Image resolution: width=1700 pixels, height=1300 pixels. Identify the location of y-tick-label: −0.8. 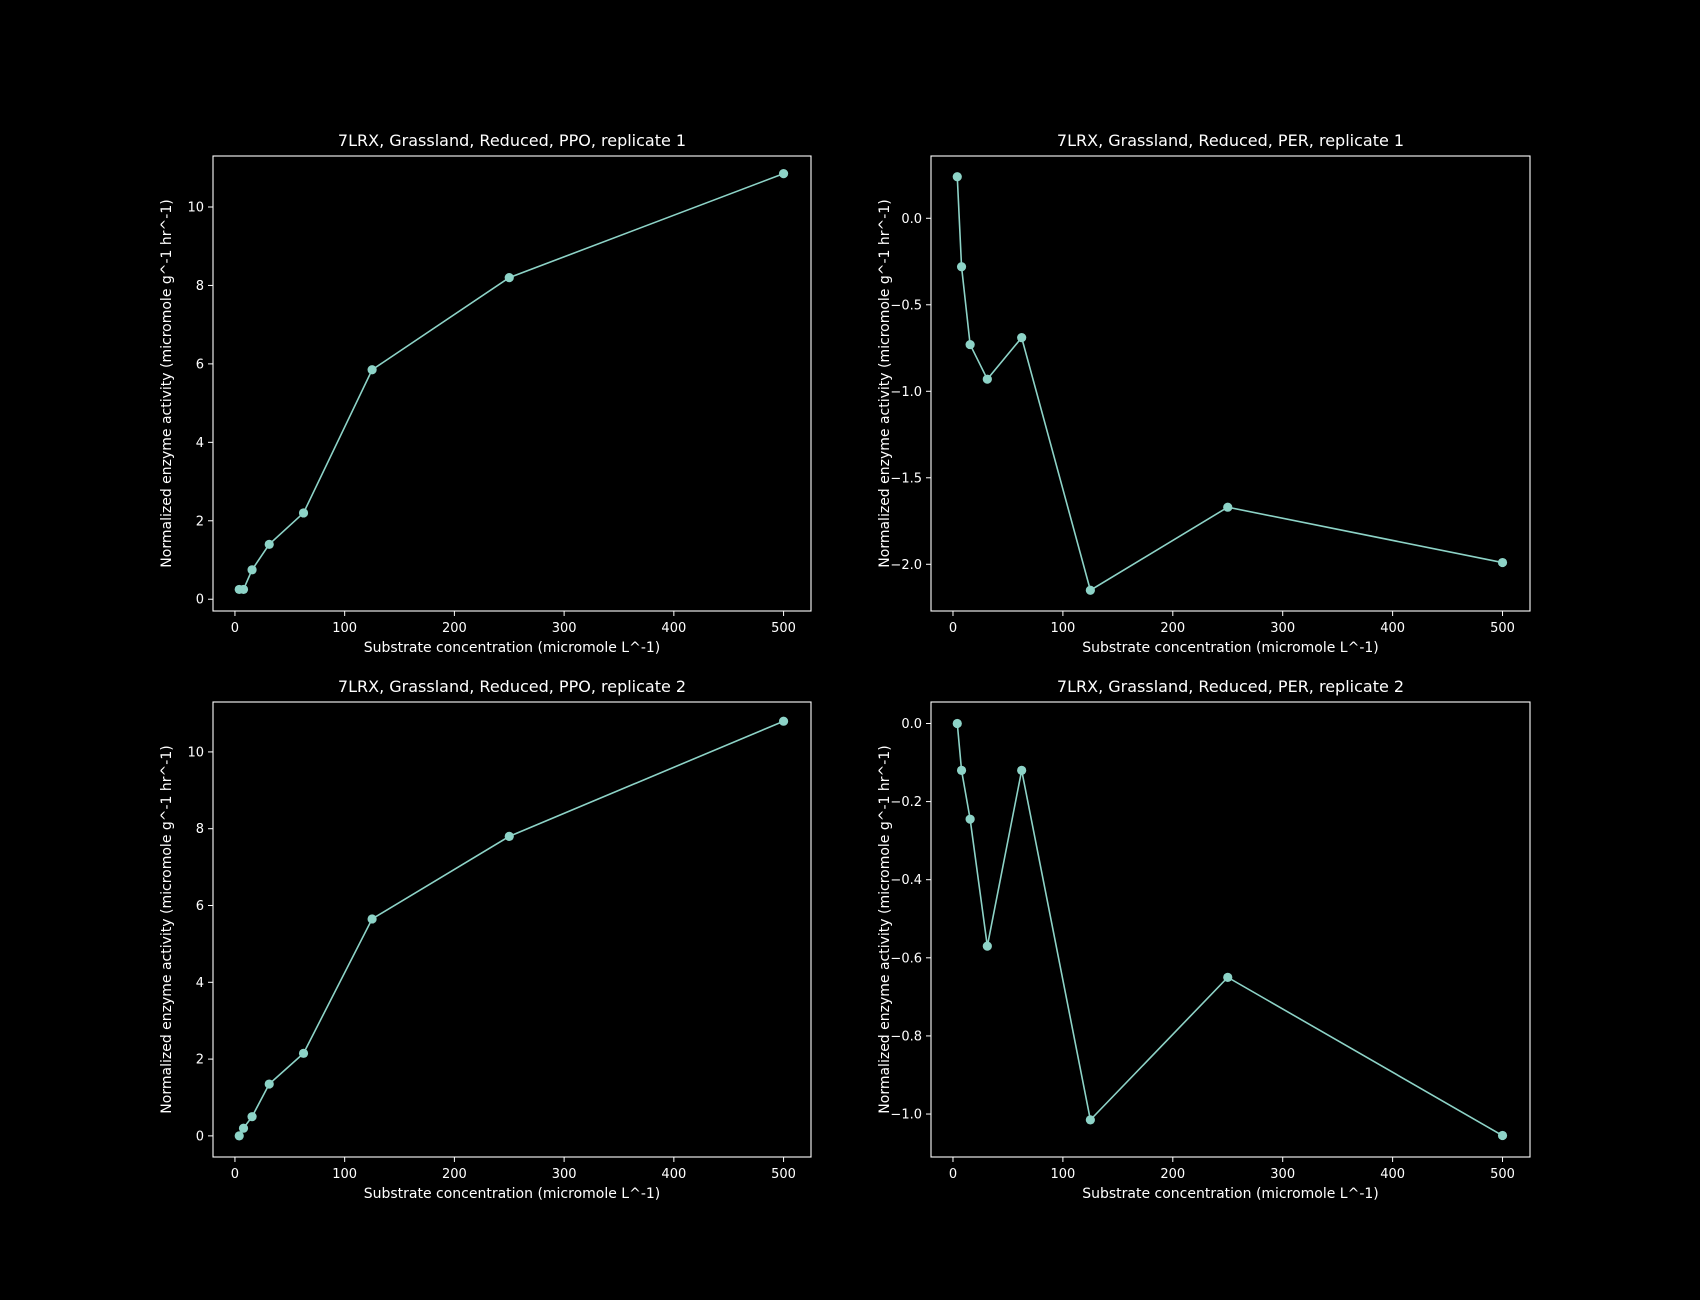
(906, 1036).